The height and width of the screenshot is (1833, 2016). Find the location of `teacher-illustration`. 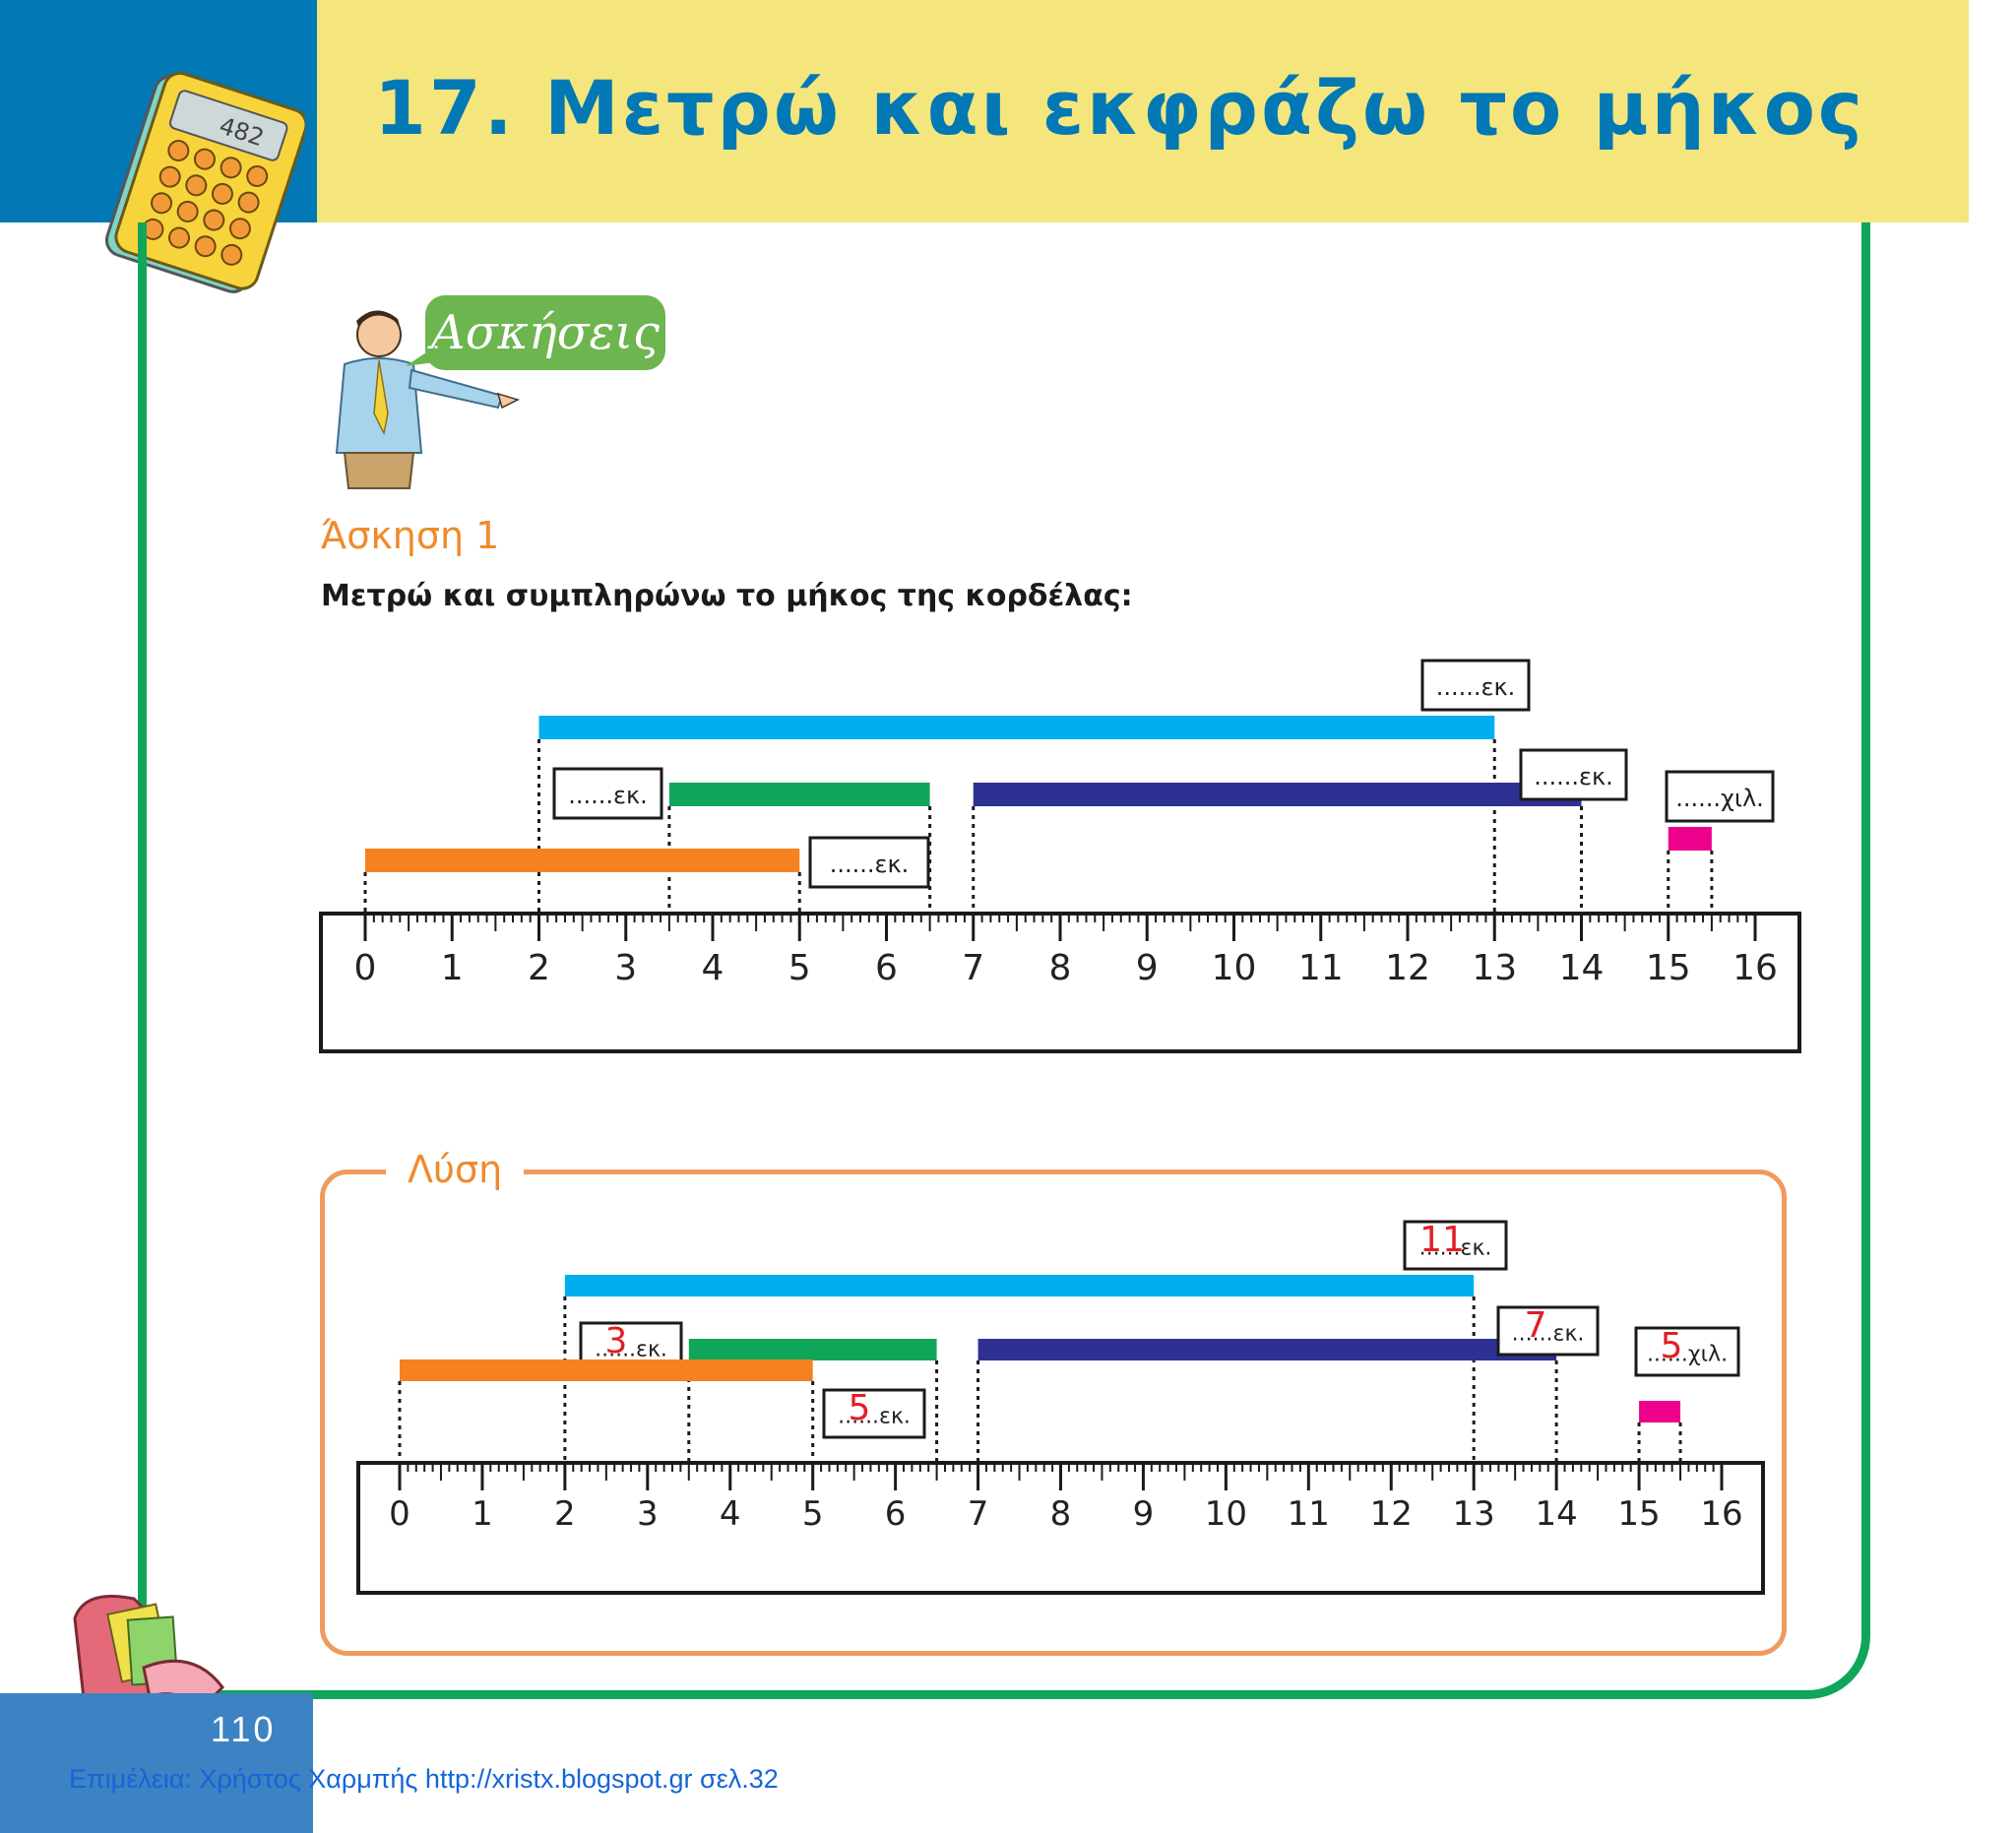

teacher-illustration is located at coordinates (428, 400).